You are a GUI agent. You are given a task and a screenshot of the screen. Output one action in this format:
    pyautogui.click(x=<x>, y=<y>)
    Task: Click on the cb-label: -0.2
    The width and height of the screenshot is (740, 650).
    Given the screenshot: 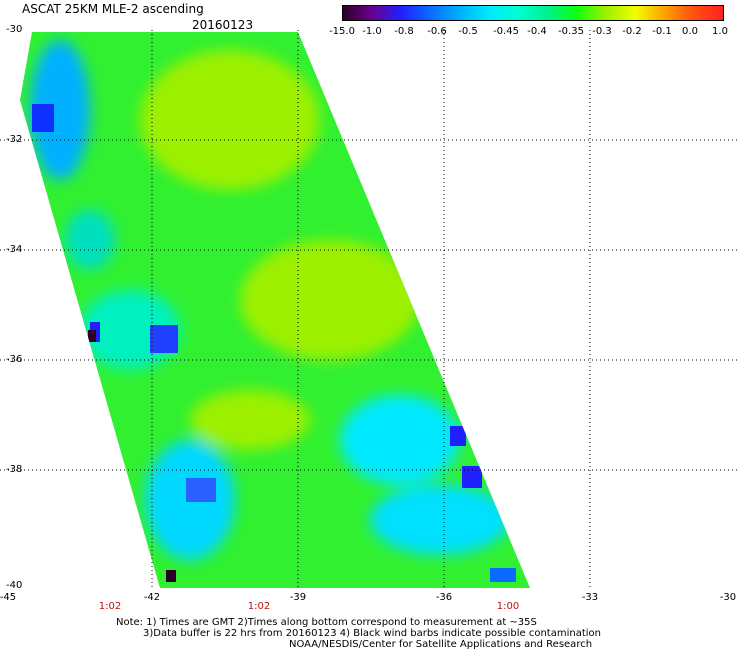 What is the action you would take?
    pyautogui.click(x=632, y=31)
    